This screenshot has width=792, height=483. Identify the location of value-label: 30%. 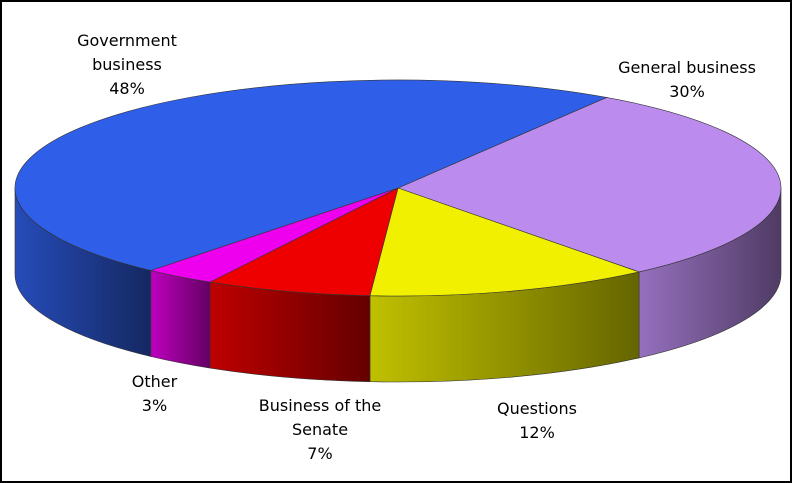
(687, 91).